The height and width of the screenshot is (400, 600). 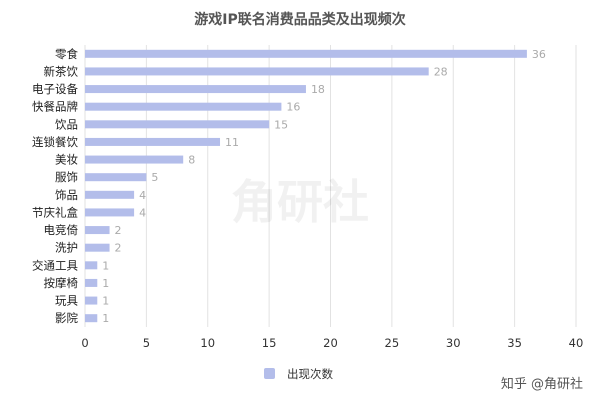 What do you see at coordinates (542, 384) in the screenshot?
I see `credit: 知乎 @角研社` at bounding box center [542, 384].